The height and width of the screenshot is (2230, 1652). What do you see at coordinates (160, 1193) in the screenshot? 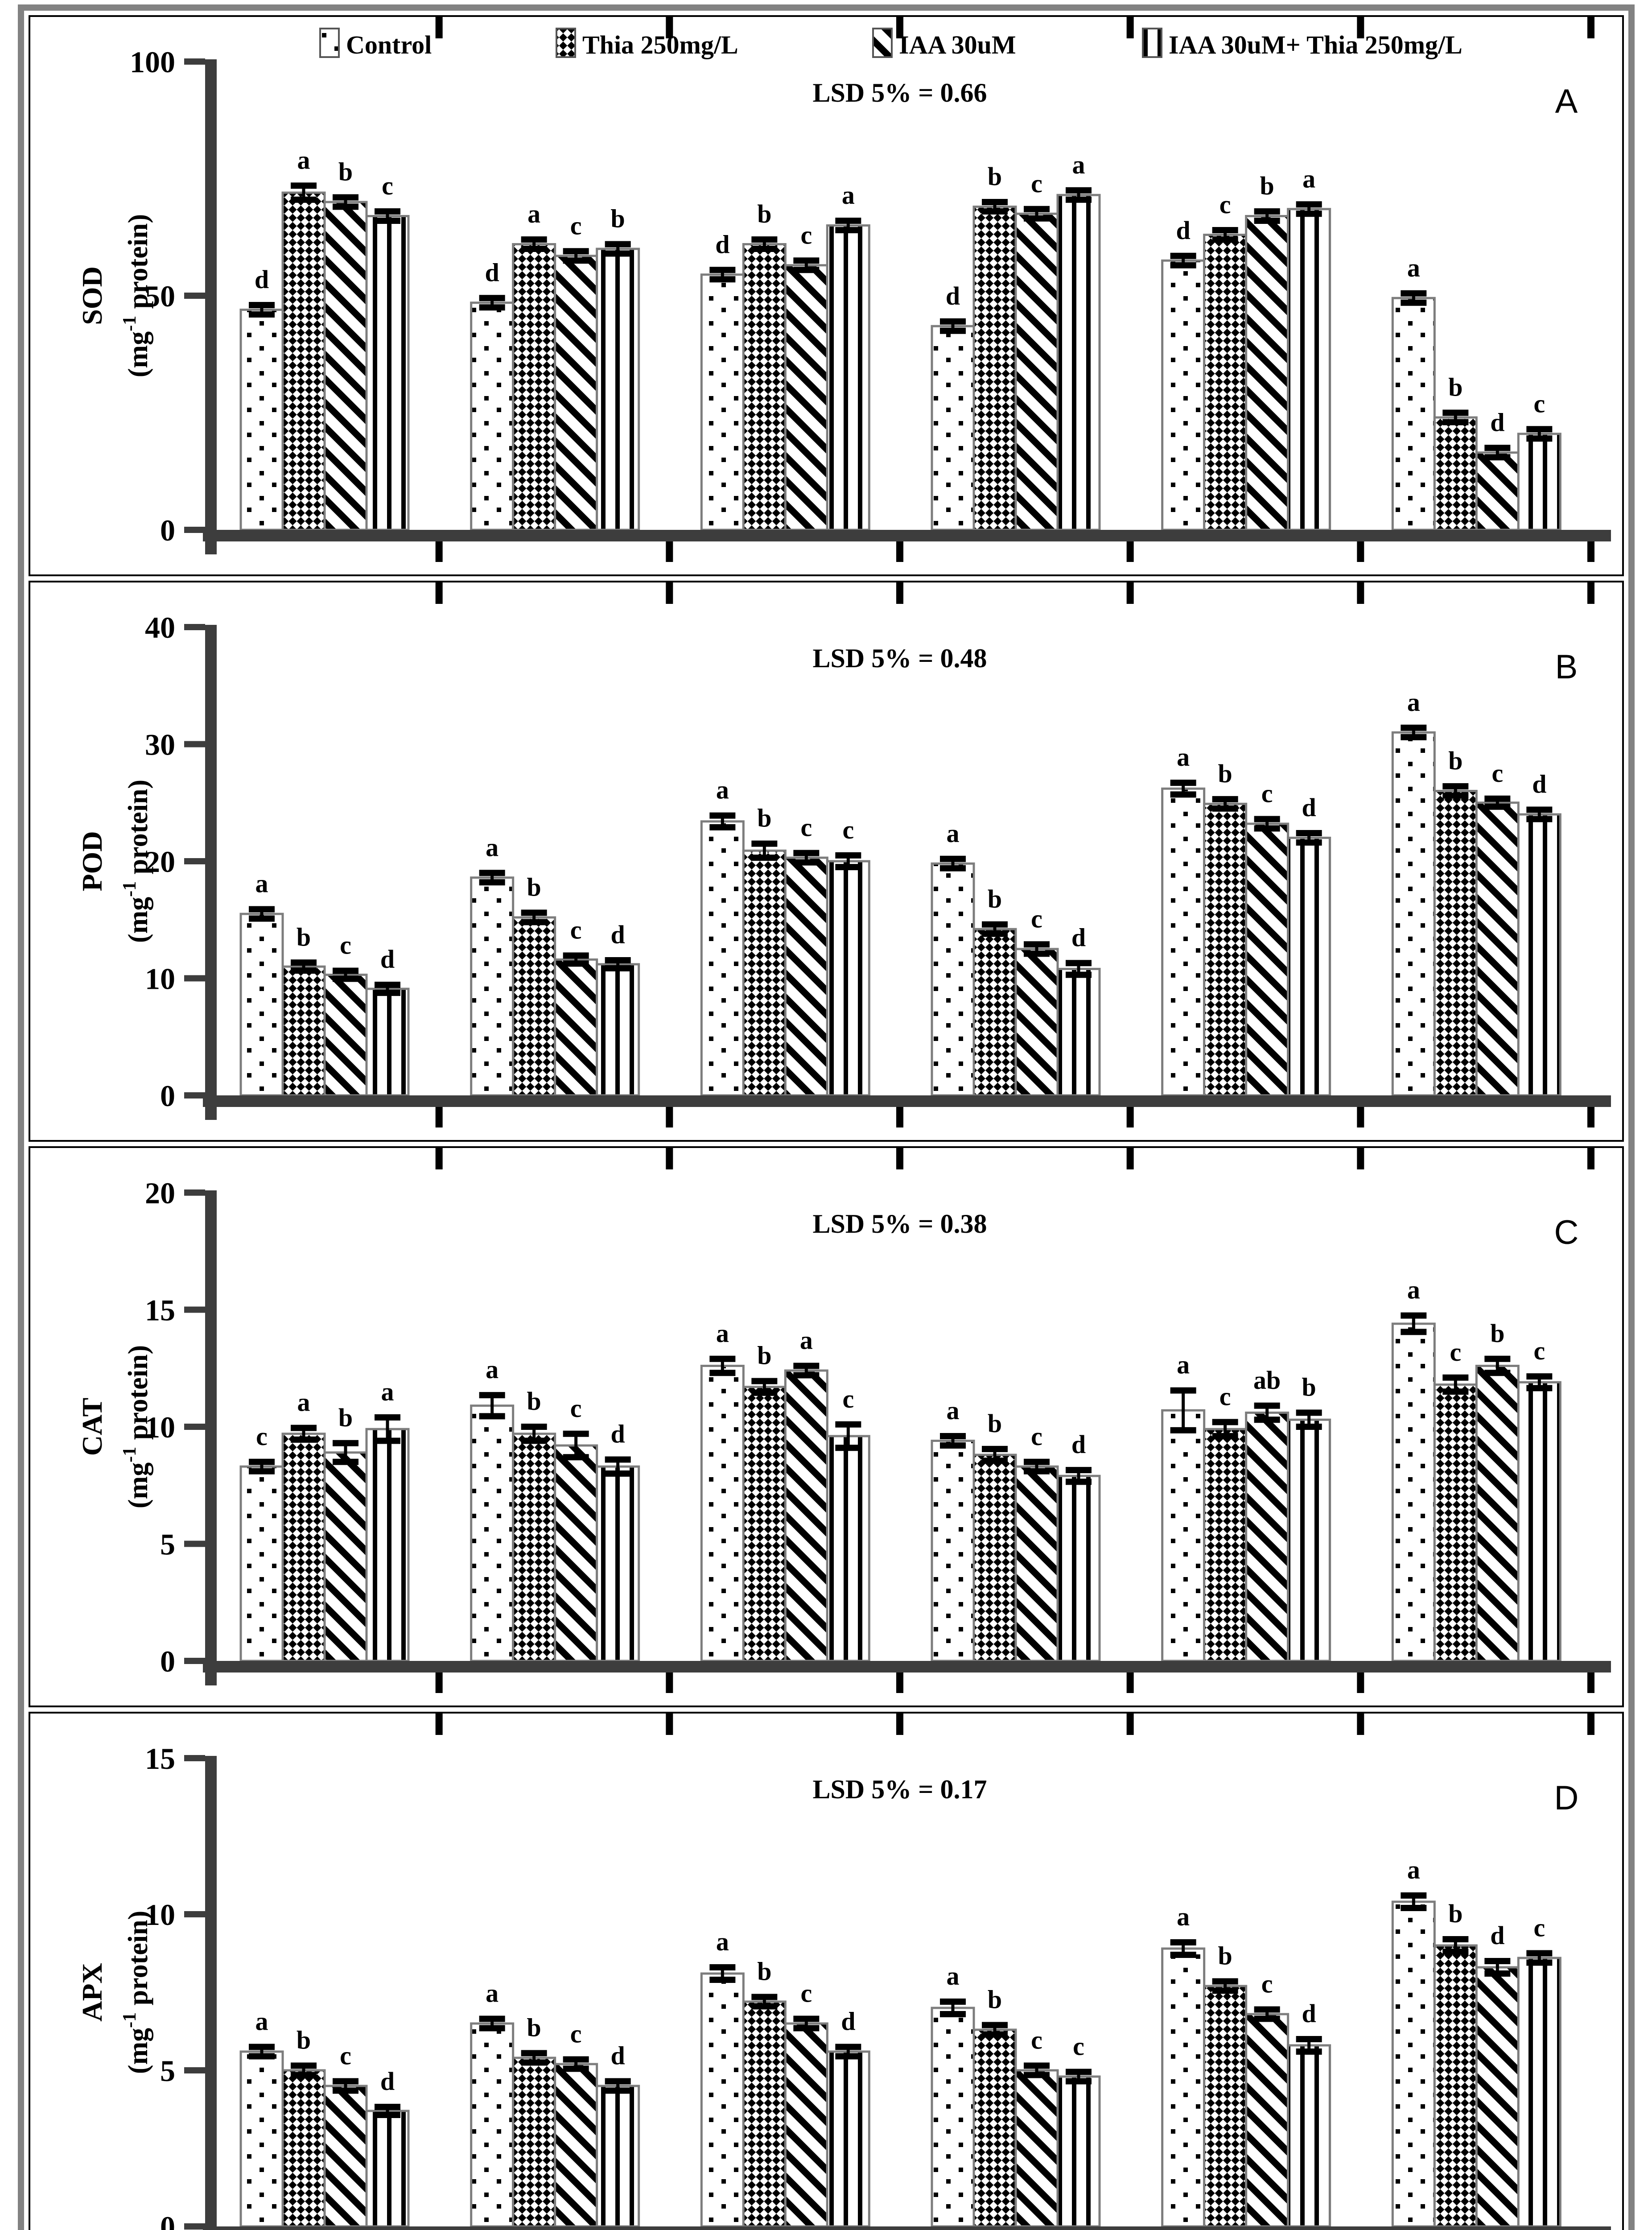
I see `y-tick-label: 20` at bounding box center [160, 1193].